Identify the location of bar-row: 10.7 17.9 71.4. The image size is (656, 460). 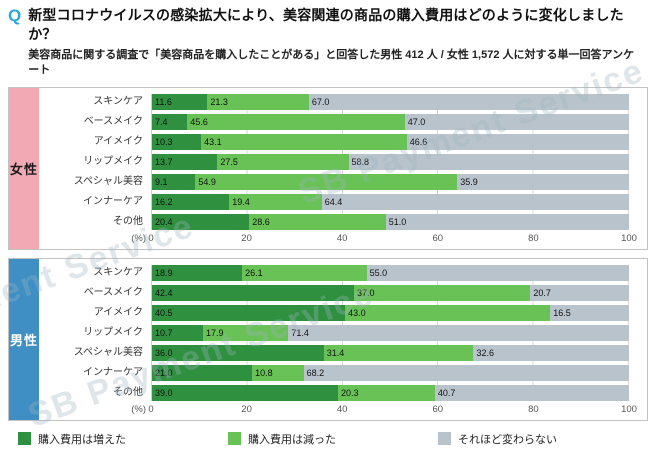
(390, 332).